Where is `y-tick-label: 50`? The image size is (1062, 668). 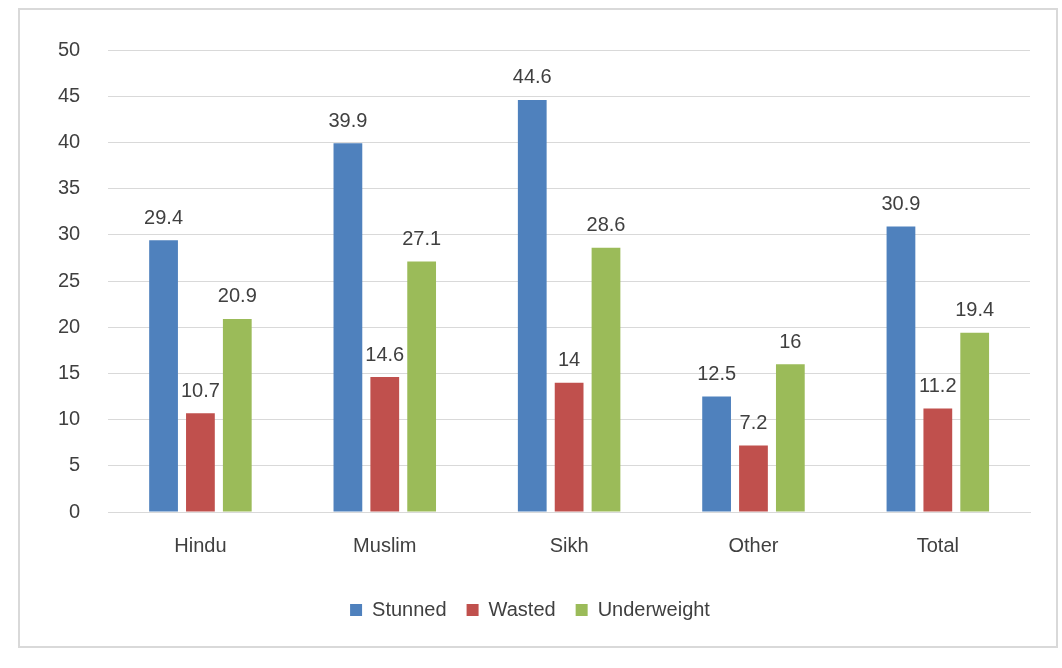 y-tick-label: 50 is located at coordinates (69, 48).